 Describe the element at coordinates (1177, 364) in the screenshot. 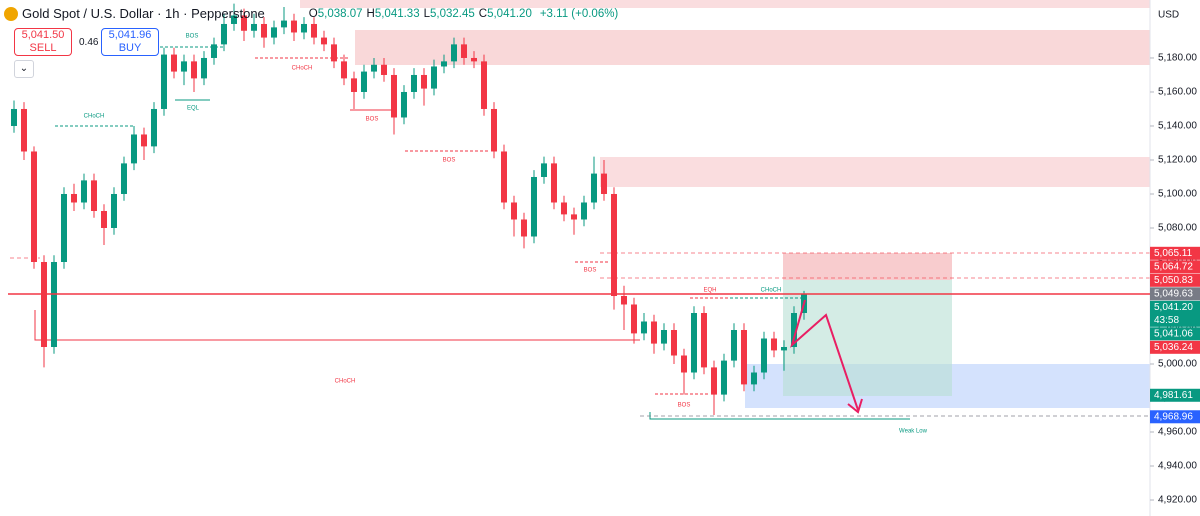

I see `y-tick-label: 5,000.00` at that location.